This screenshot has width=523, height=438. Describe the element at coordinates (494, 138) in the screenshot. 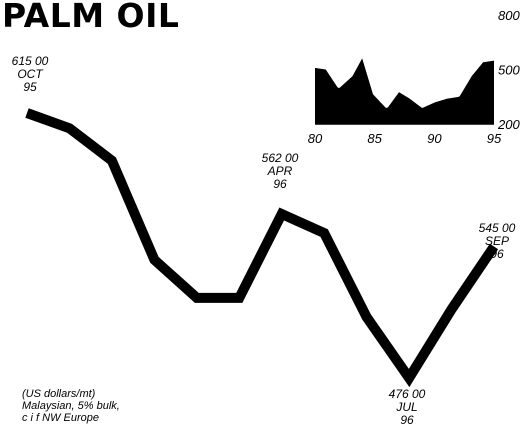

I see `inset-x-tick-label: 95` at that location.